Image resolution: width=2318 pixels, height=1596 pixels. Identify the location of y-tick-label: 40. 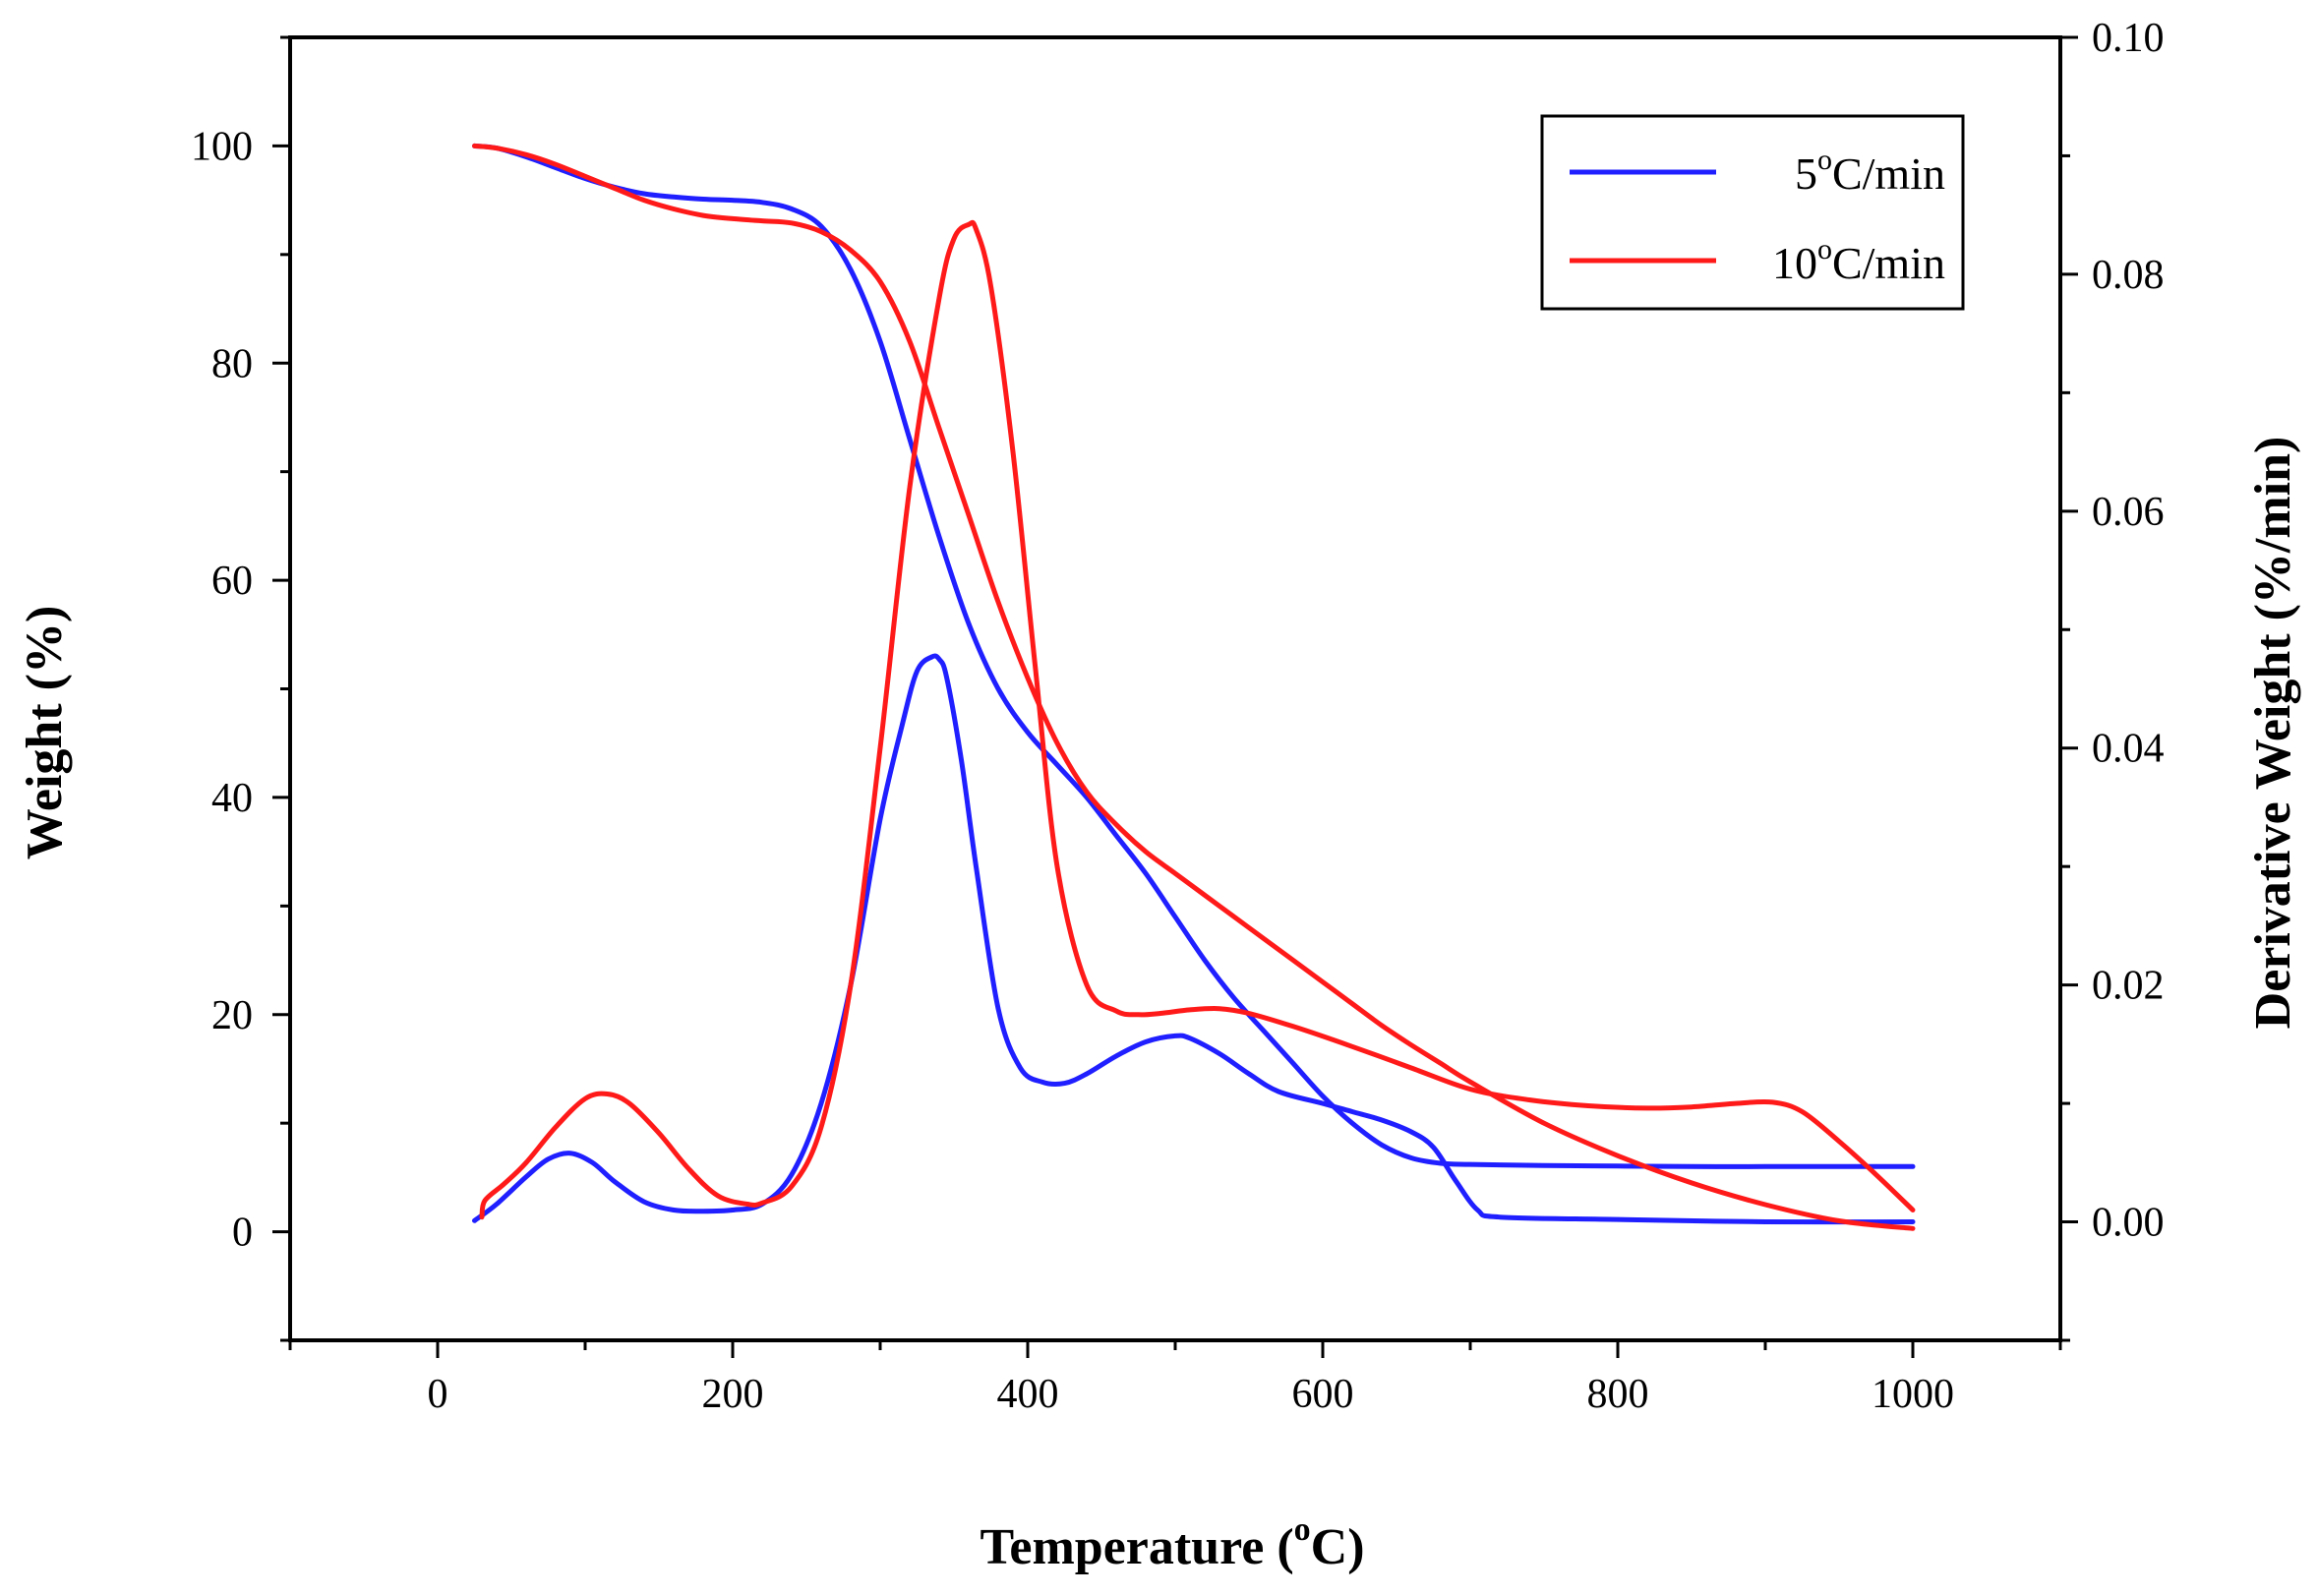
(232, 799).